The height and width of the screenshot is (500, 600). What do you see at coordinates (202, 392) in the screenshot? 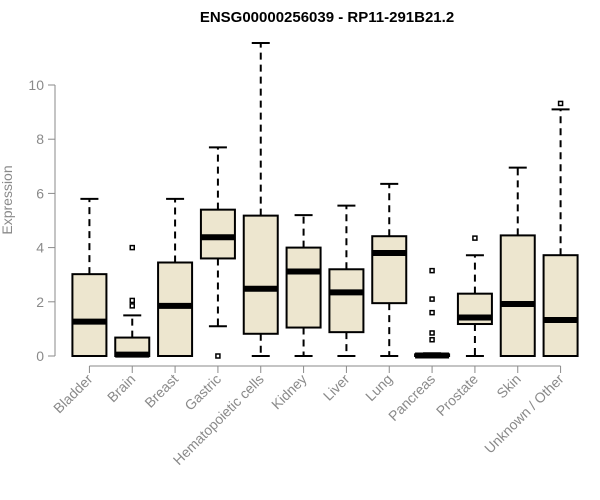
I see `x-tick-label: Gastric` at bounding box center [202, 392].